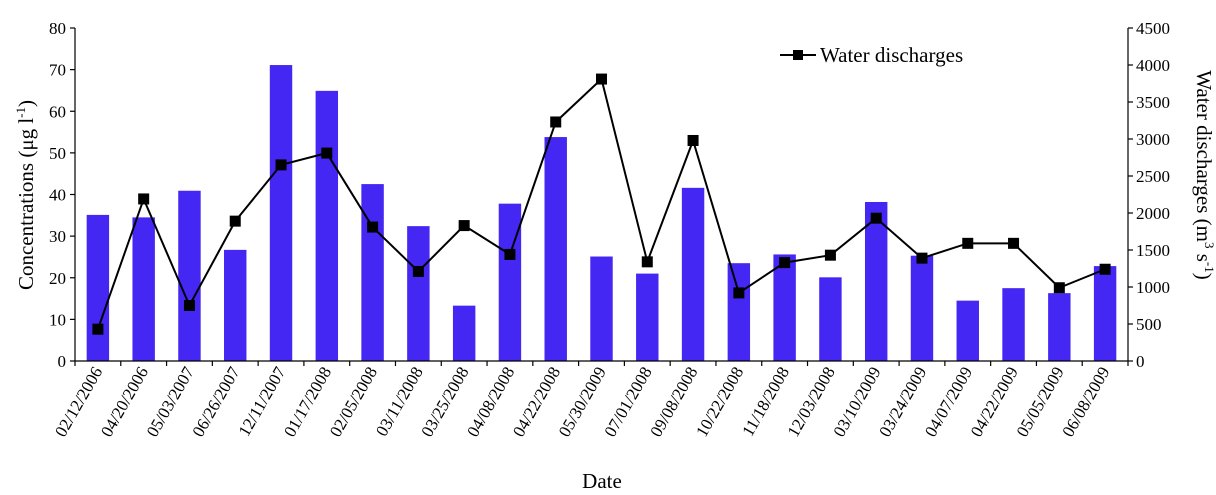 The width and height of the screenshot is (1216, 495). I want to click on left-tick-label: 0, so click(62, 361).